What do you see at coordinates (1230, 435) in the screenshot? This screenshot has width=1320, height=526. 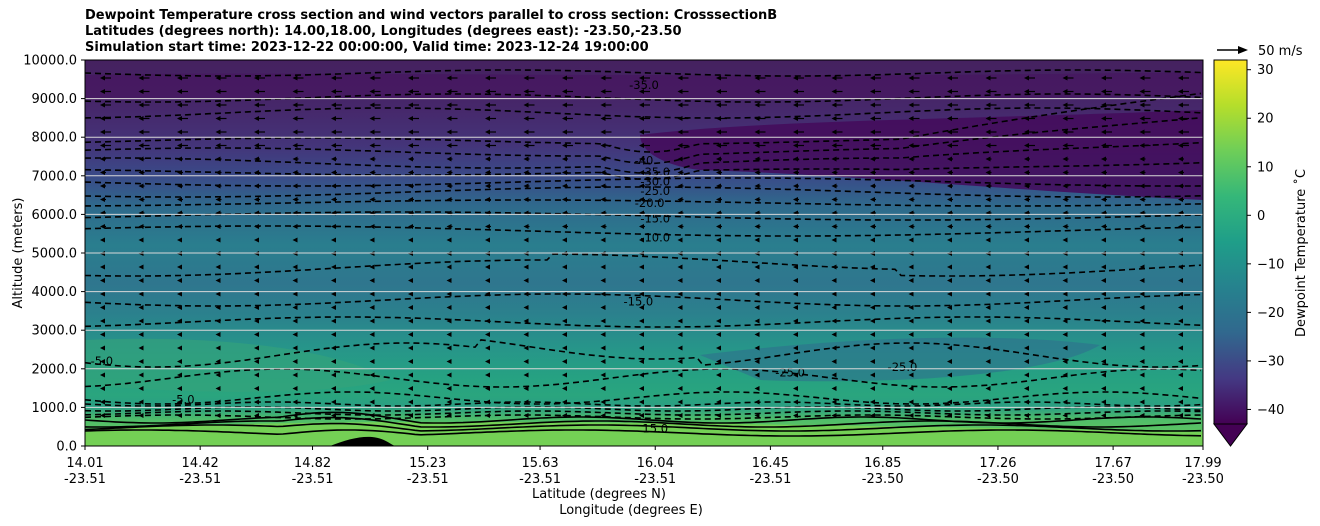 I see `colorbar-extend-min` at bounding box center [1230, 435].